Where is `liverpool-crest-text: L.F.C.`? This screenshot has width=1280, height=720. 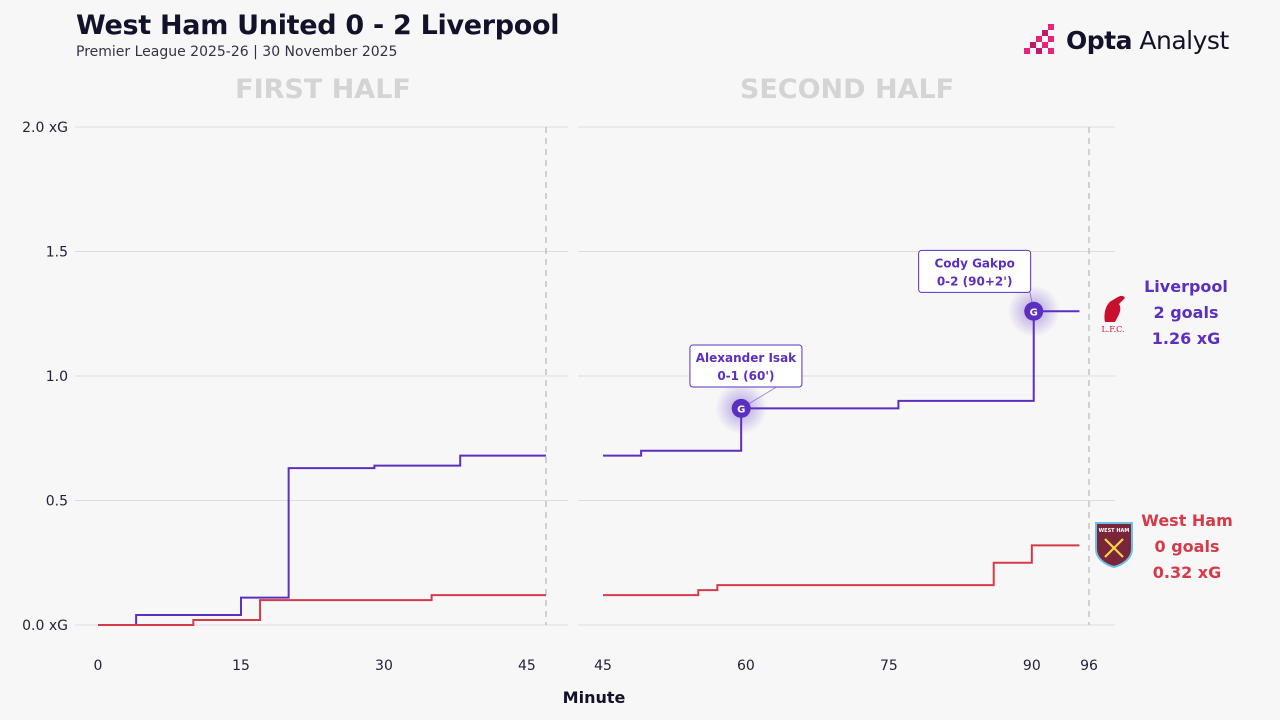 liverpool-crest-text: L.F.C. is located at coordinates (1112, 329).